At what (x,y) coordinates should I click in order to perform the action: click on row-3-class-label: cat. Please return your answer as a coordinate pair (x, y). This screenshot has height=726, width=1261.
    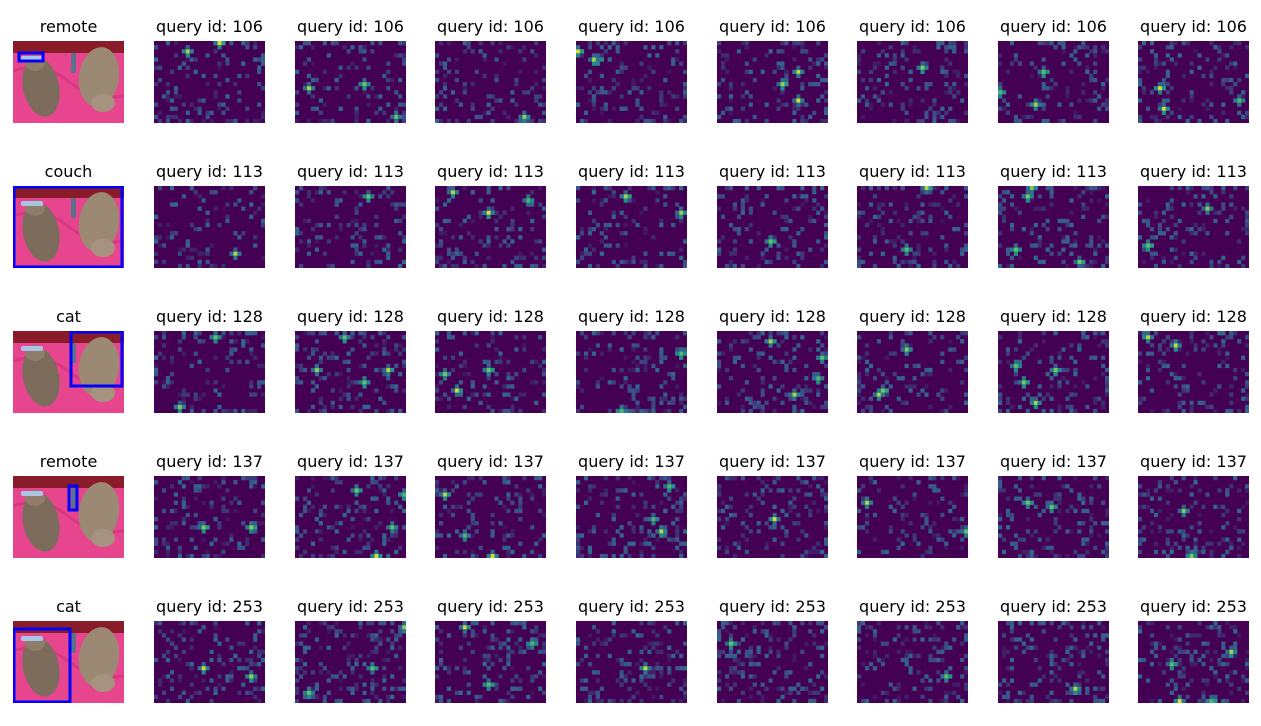
    Looking at the image, I should click on (68, 316).